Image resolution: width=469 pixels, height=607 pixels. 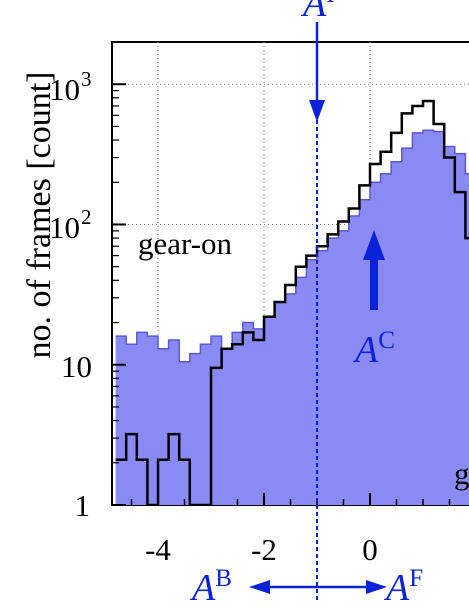 What do you see at coordinates (403, 586) in the screenshot?
I see `A-F-label: AF` at bounding box center [403, 586].